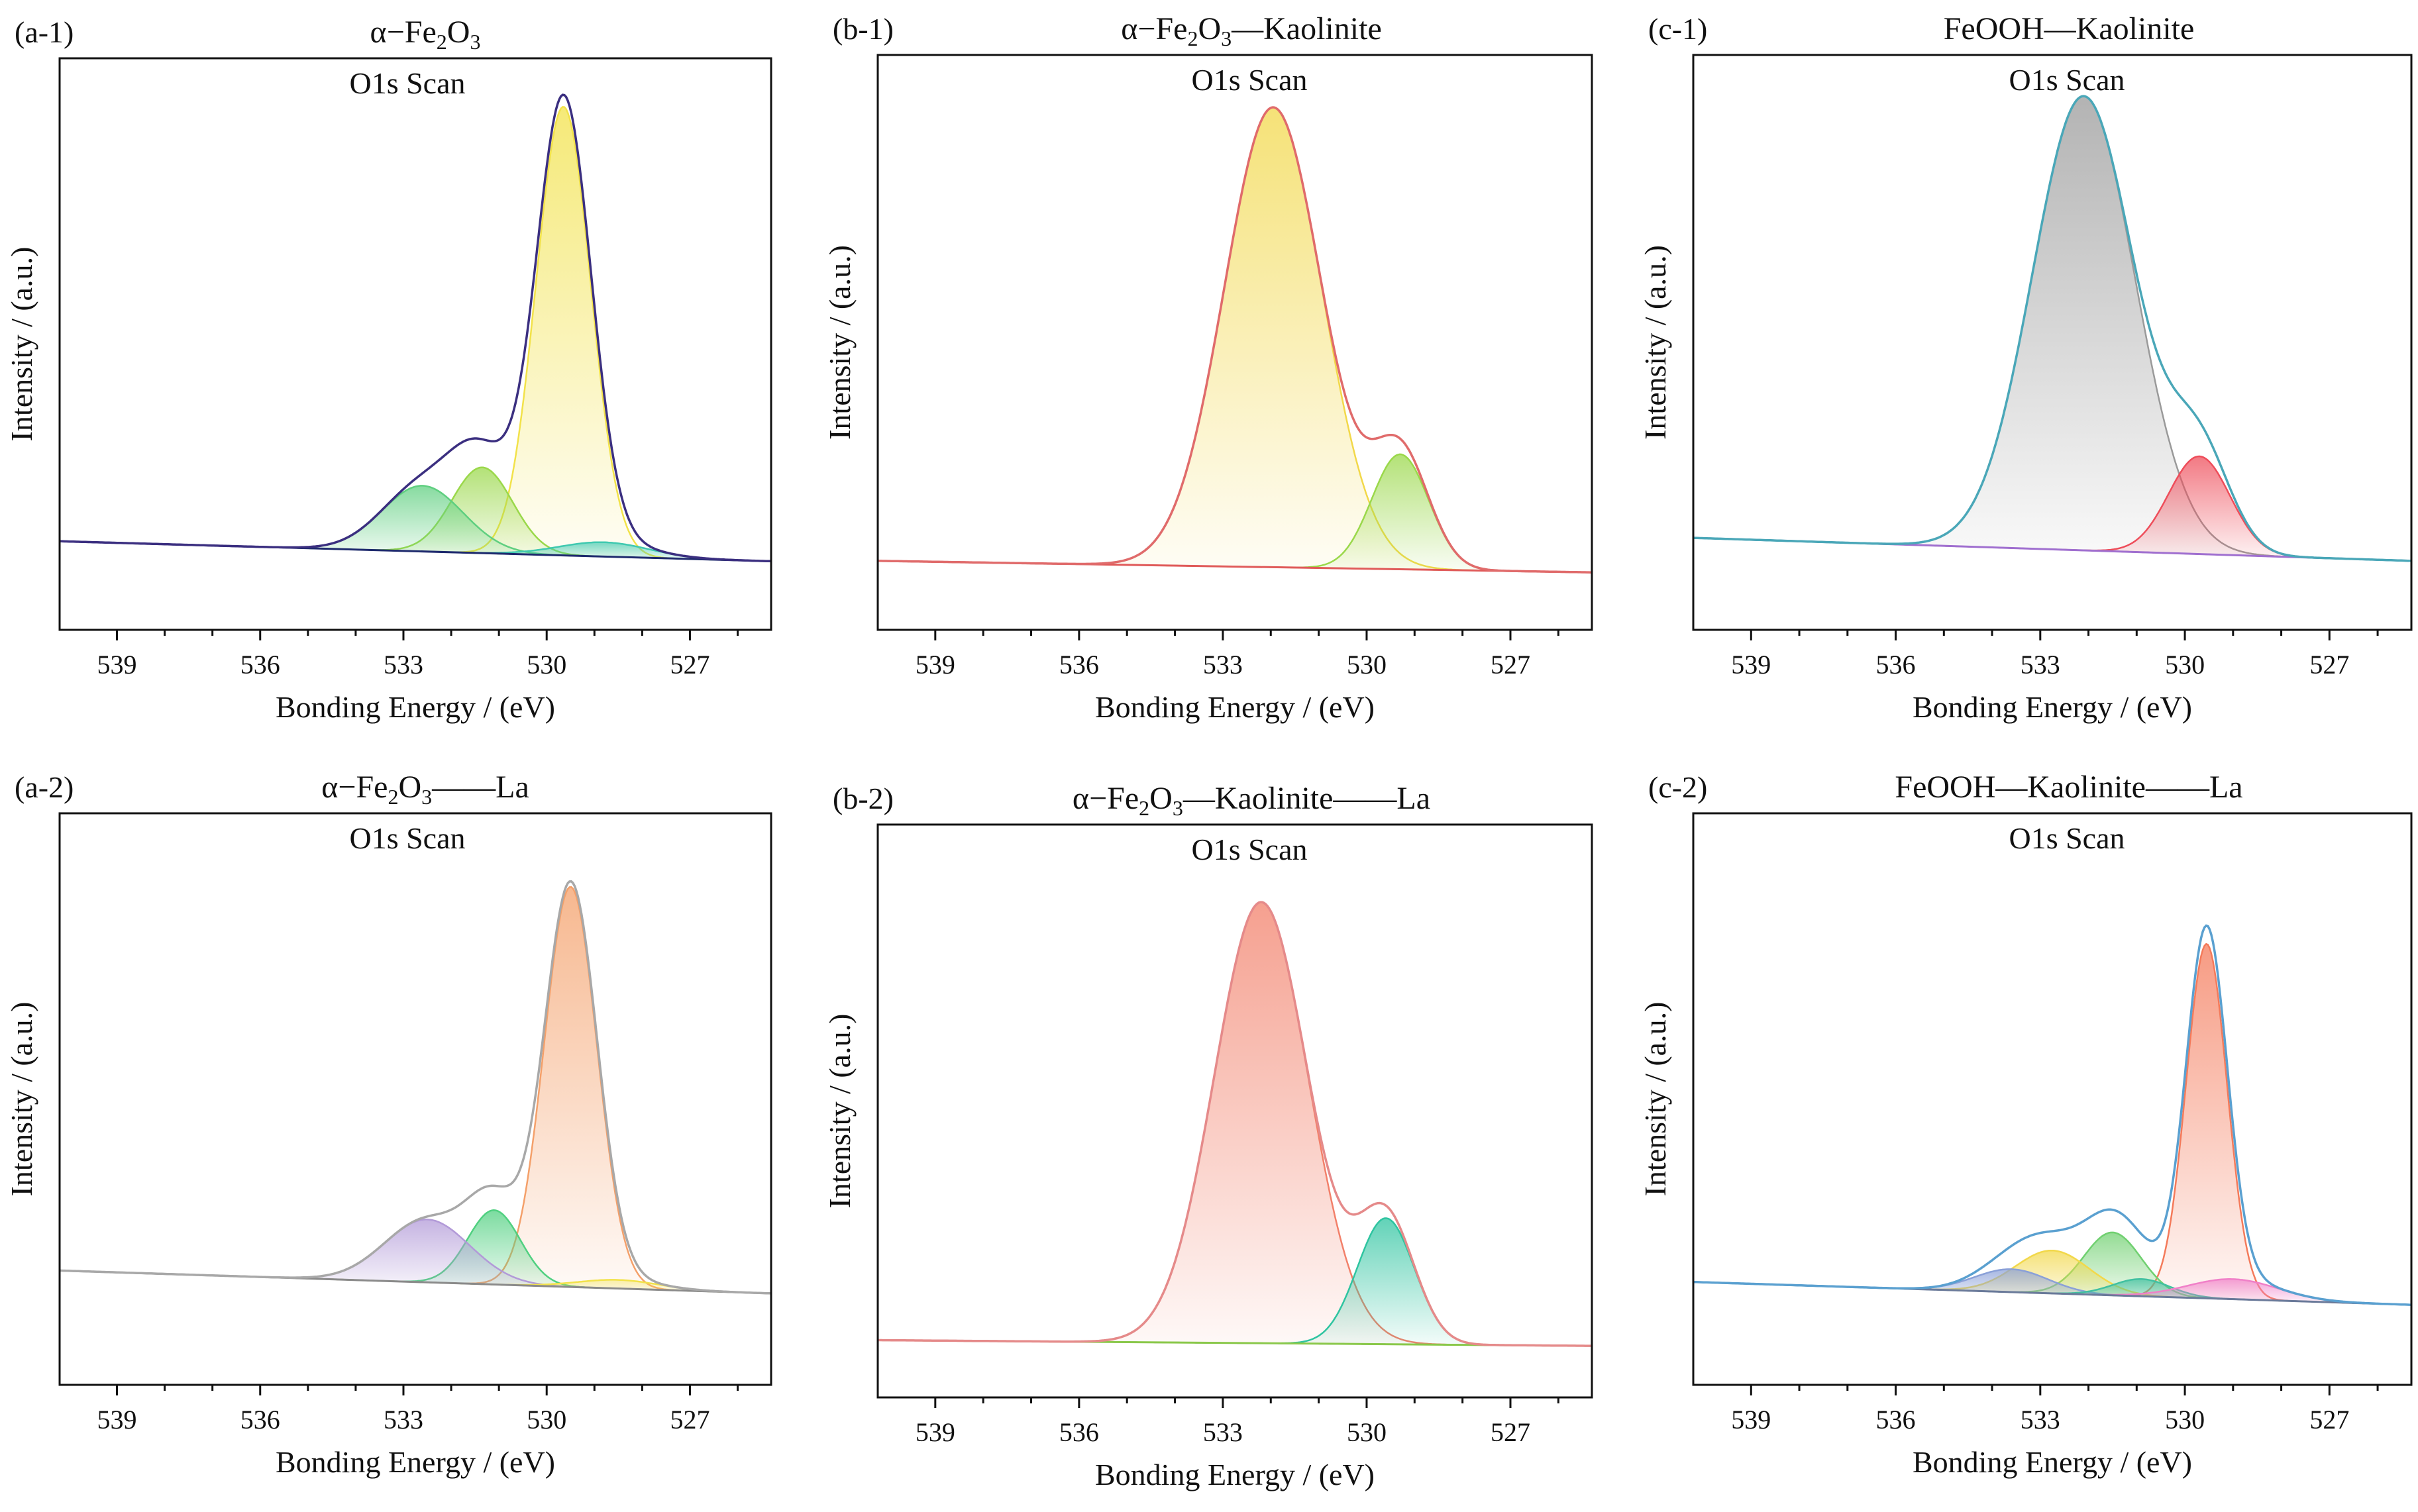 The height and width of the screenshot is (1512, 2418). Describe the element at coordinates (2069, 28) in the screenshot. I see `chart-title: FeOOH—Kaolinite` at that location.